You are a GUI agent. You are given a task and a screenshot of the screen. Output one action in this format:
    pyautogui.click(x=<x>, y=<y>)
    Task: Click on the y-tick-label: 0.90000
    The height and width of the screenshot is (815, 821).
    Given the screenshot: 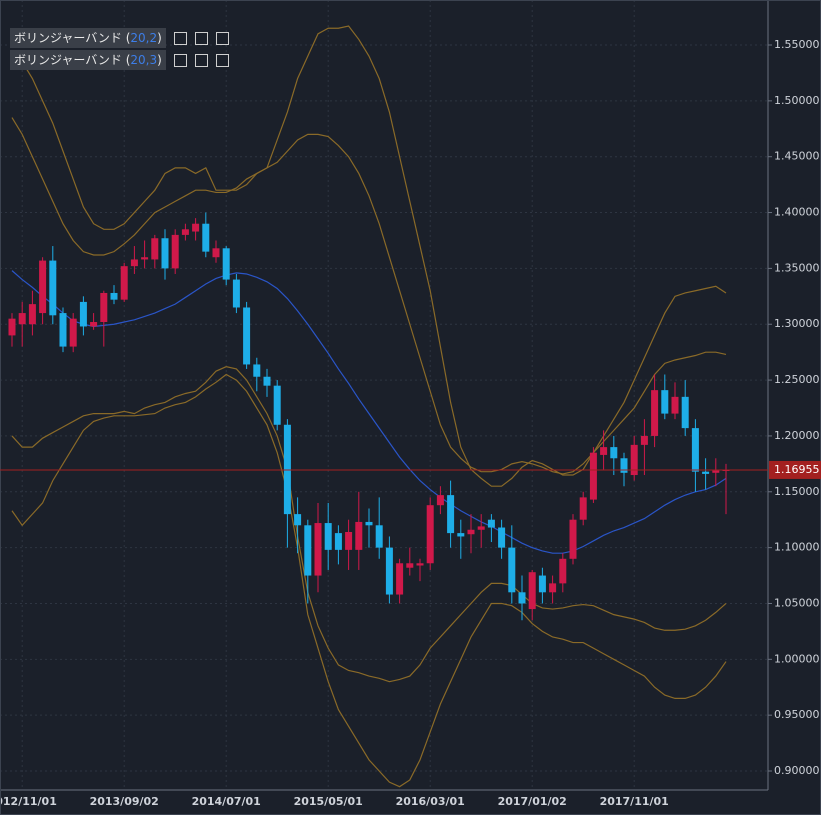 What is the action you would take?
    pyautogui.click(x=797, y=770)
    